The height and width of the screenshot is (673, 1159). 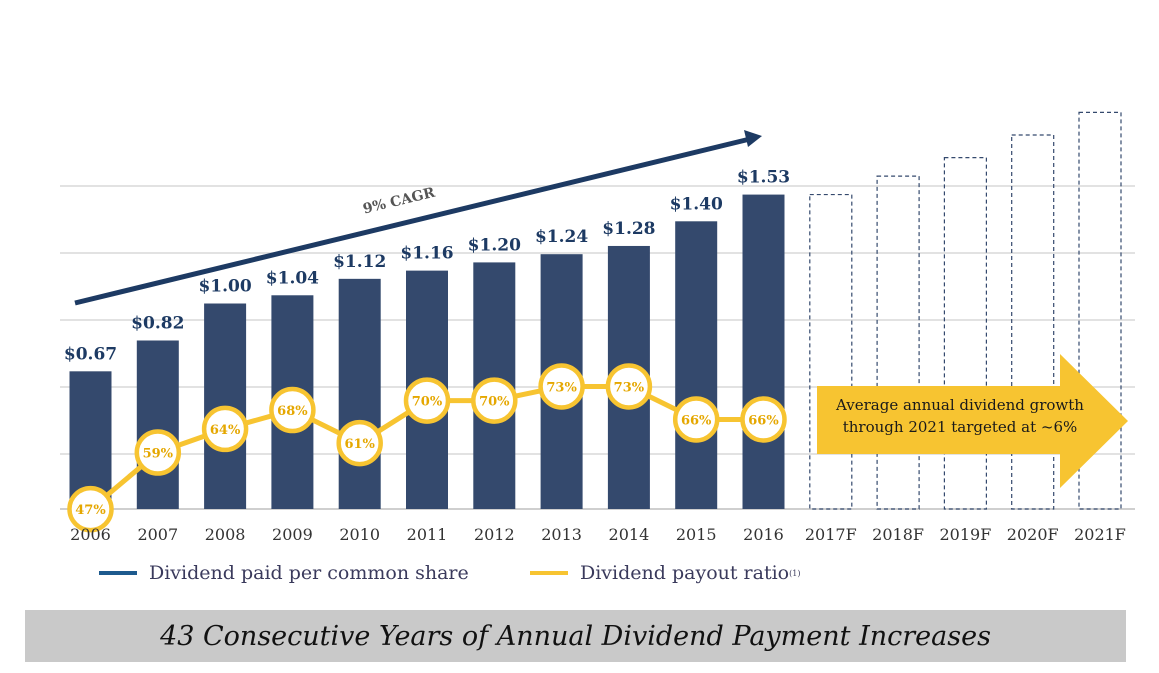 What do you see at coordinates (763, 534) in the screenshot?
I see `x-tick-label: 2016` at bounding box center [763, 534].